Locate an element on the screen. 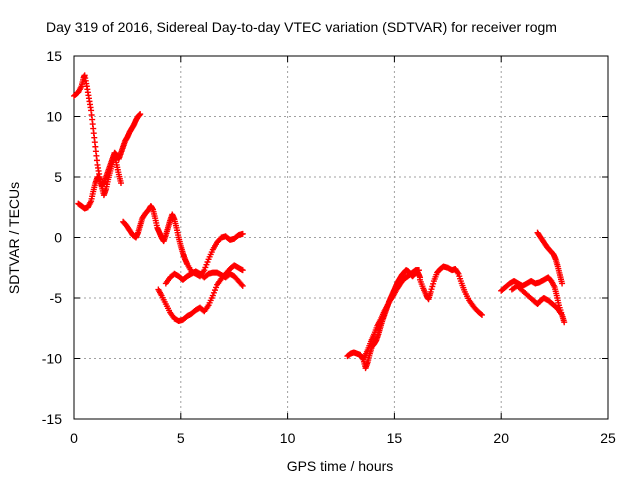  y-tick-label: -10 is located at coordinates (52, 359).